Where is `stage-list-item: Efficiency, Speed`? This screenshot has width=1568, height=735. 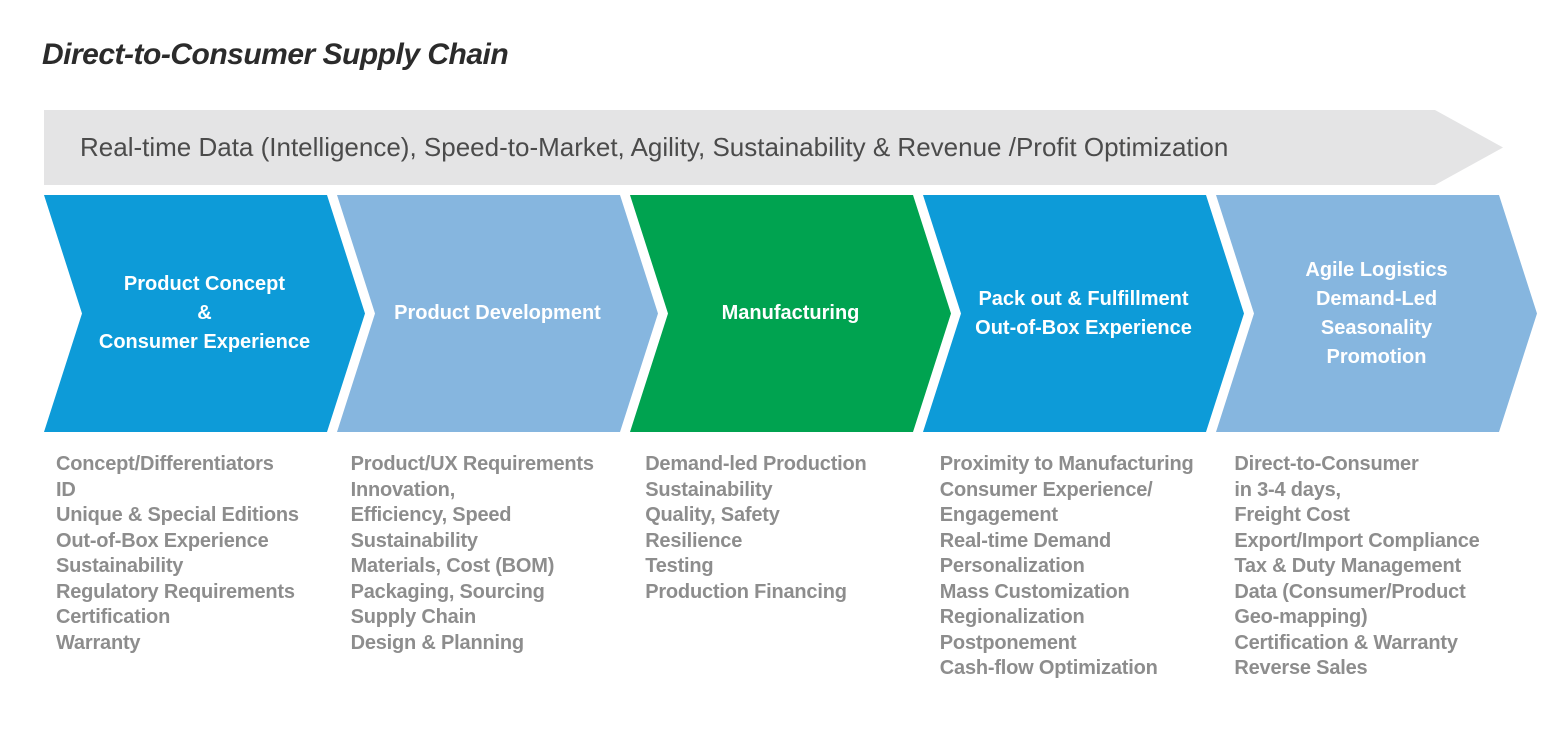
stage-list-item: Efficiency, Speed is located at coordinates (431, 515).